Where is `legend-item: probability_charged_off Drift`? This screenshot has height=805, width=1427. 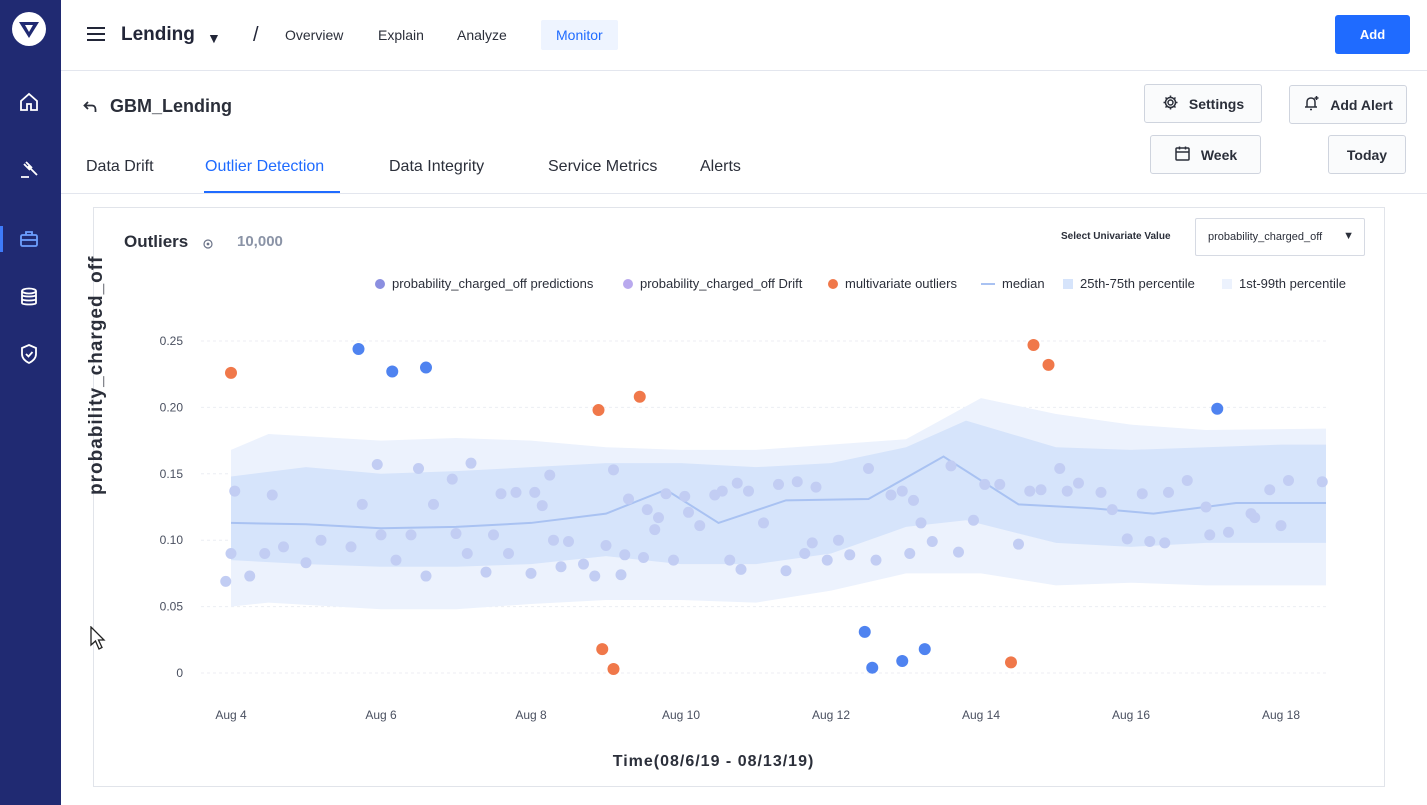 legend-item: probability_charged_off Drift is located at coordinates (712, 283).